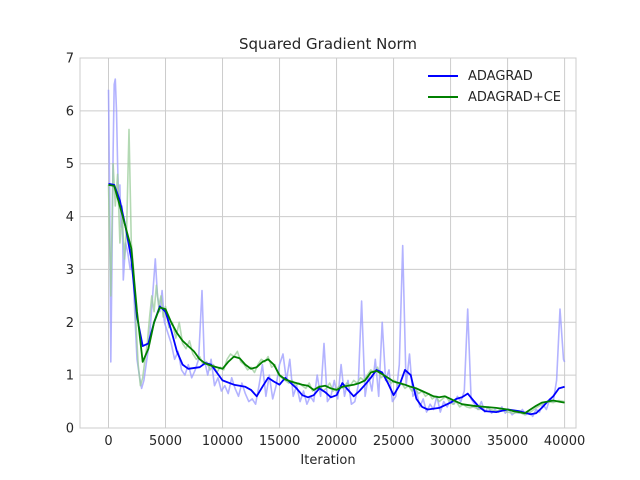 The height and width of the screenshot is (480, 640). Describe the element at coordinates (70, 111) in the screenshot. I see `y-tick-label: 6` at that location.